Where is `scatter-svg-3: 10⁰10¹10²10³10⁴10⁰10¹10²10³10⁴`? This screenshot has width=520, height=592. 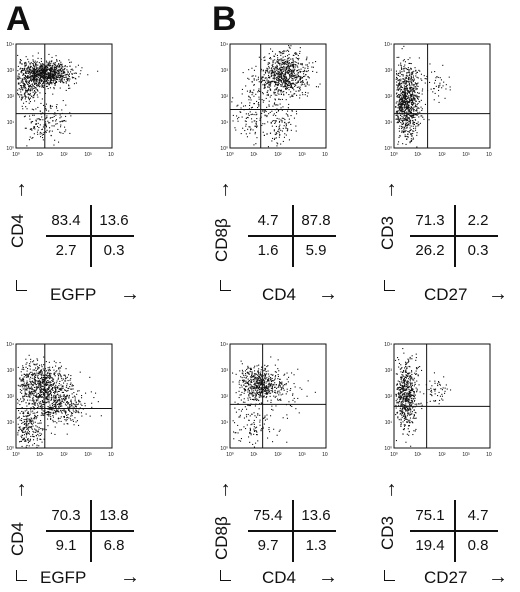 scatter-svg-3: 10⁰10¹10²10³10⁴10⁰10¹10²10³10⁴ is located at coordinates (60, 400).